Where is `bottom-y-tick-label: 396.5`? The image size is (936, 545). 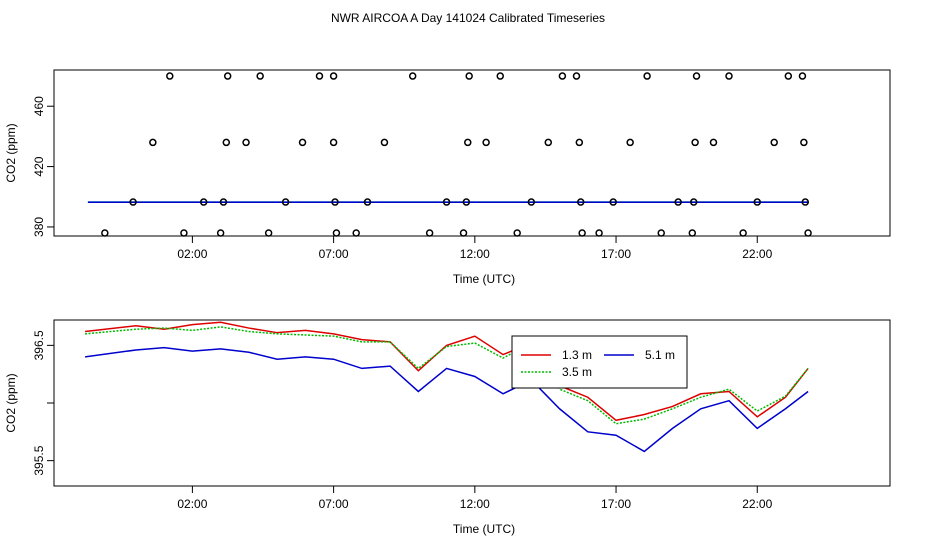 bottom-y-tick-label: 396.5 is located at coordinates (39, 345).